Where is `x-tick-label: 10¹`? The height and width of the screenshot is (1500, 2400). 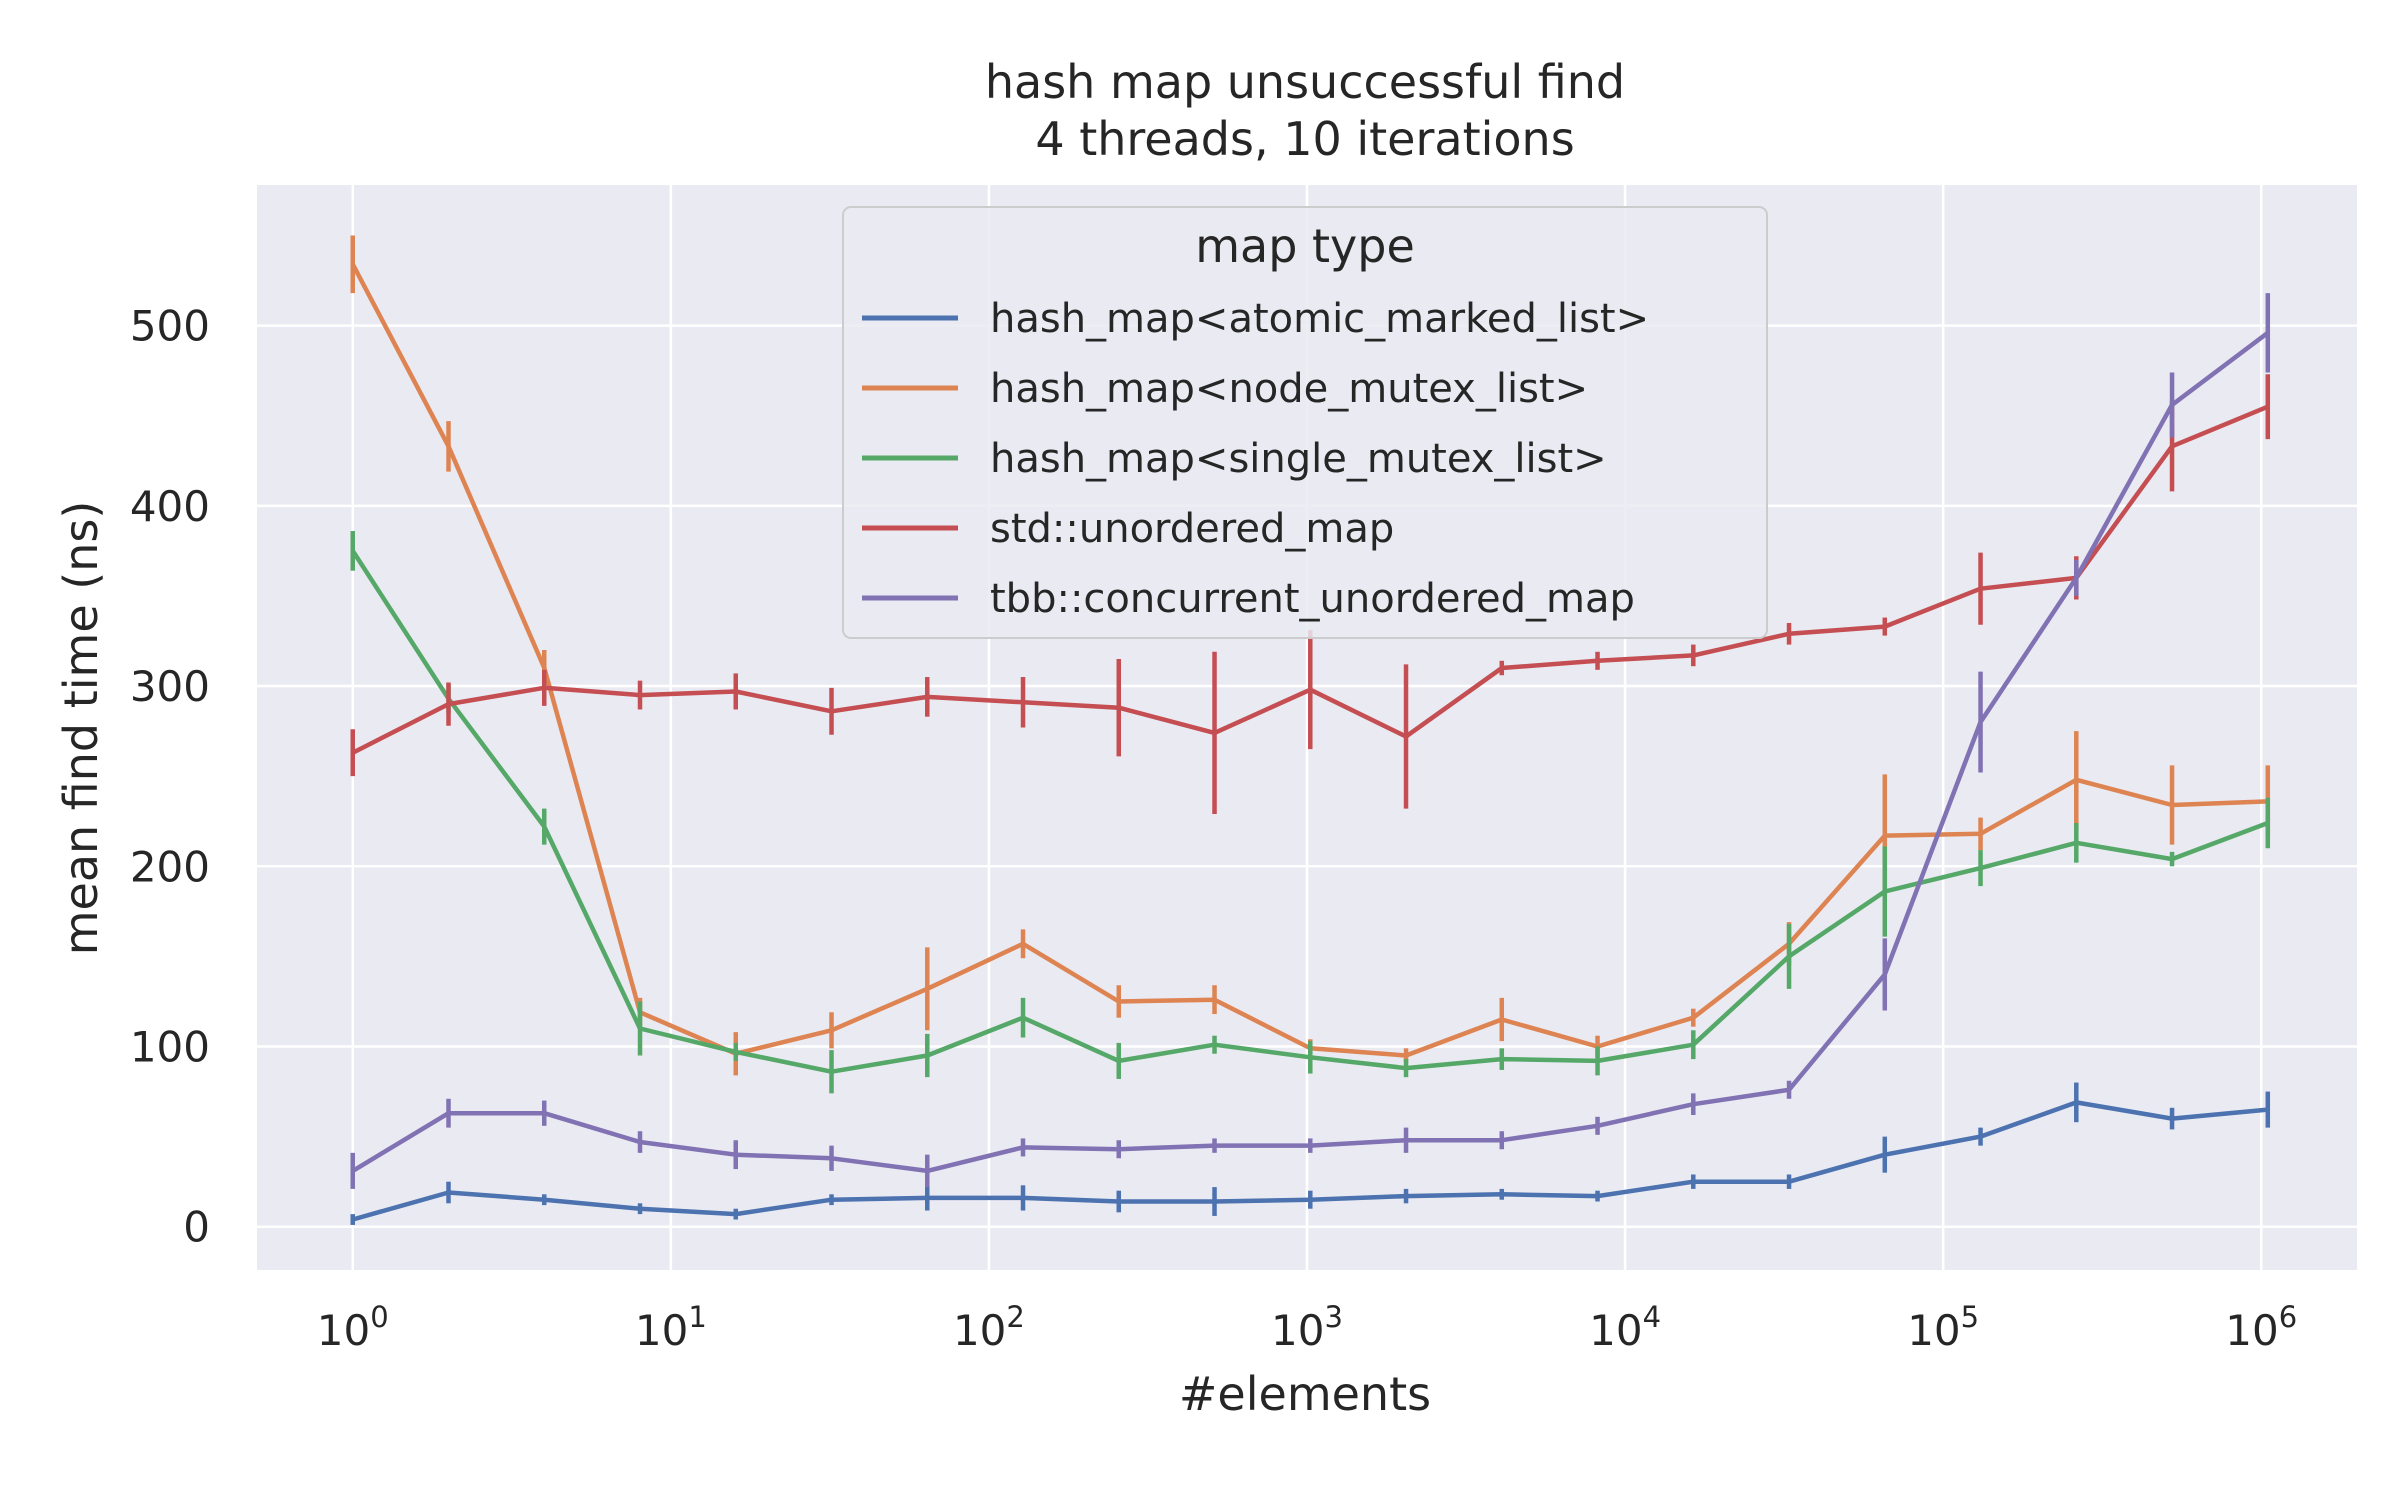 x-tick-label: 10¹ is located at coordinates (671, 1327).